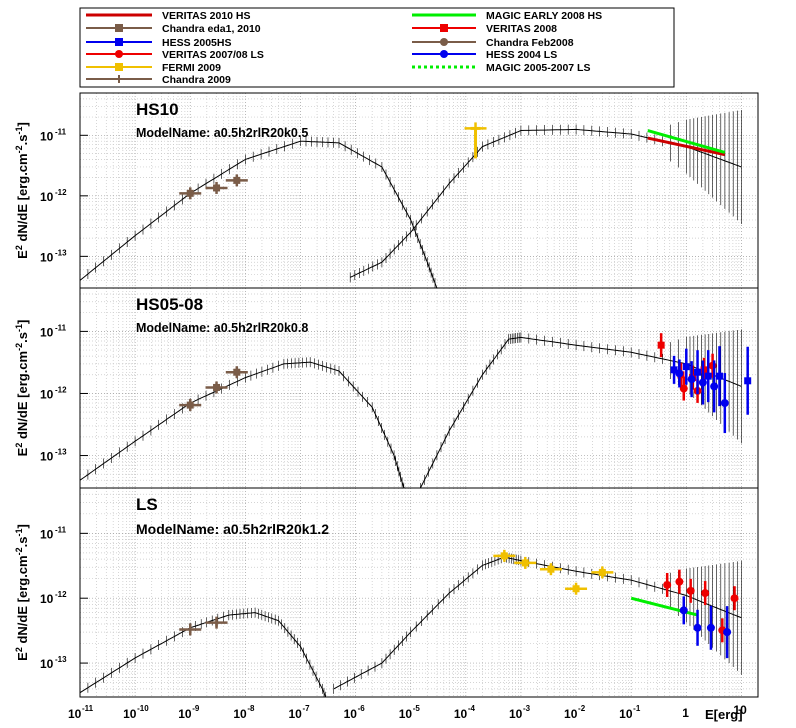  I want to click on x-tick-exponent: -8, so click(251, 708).